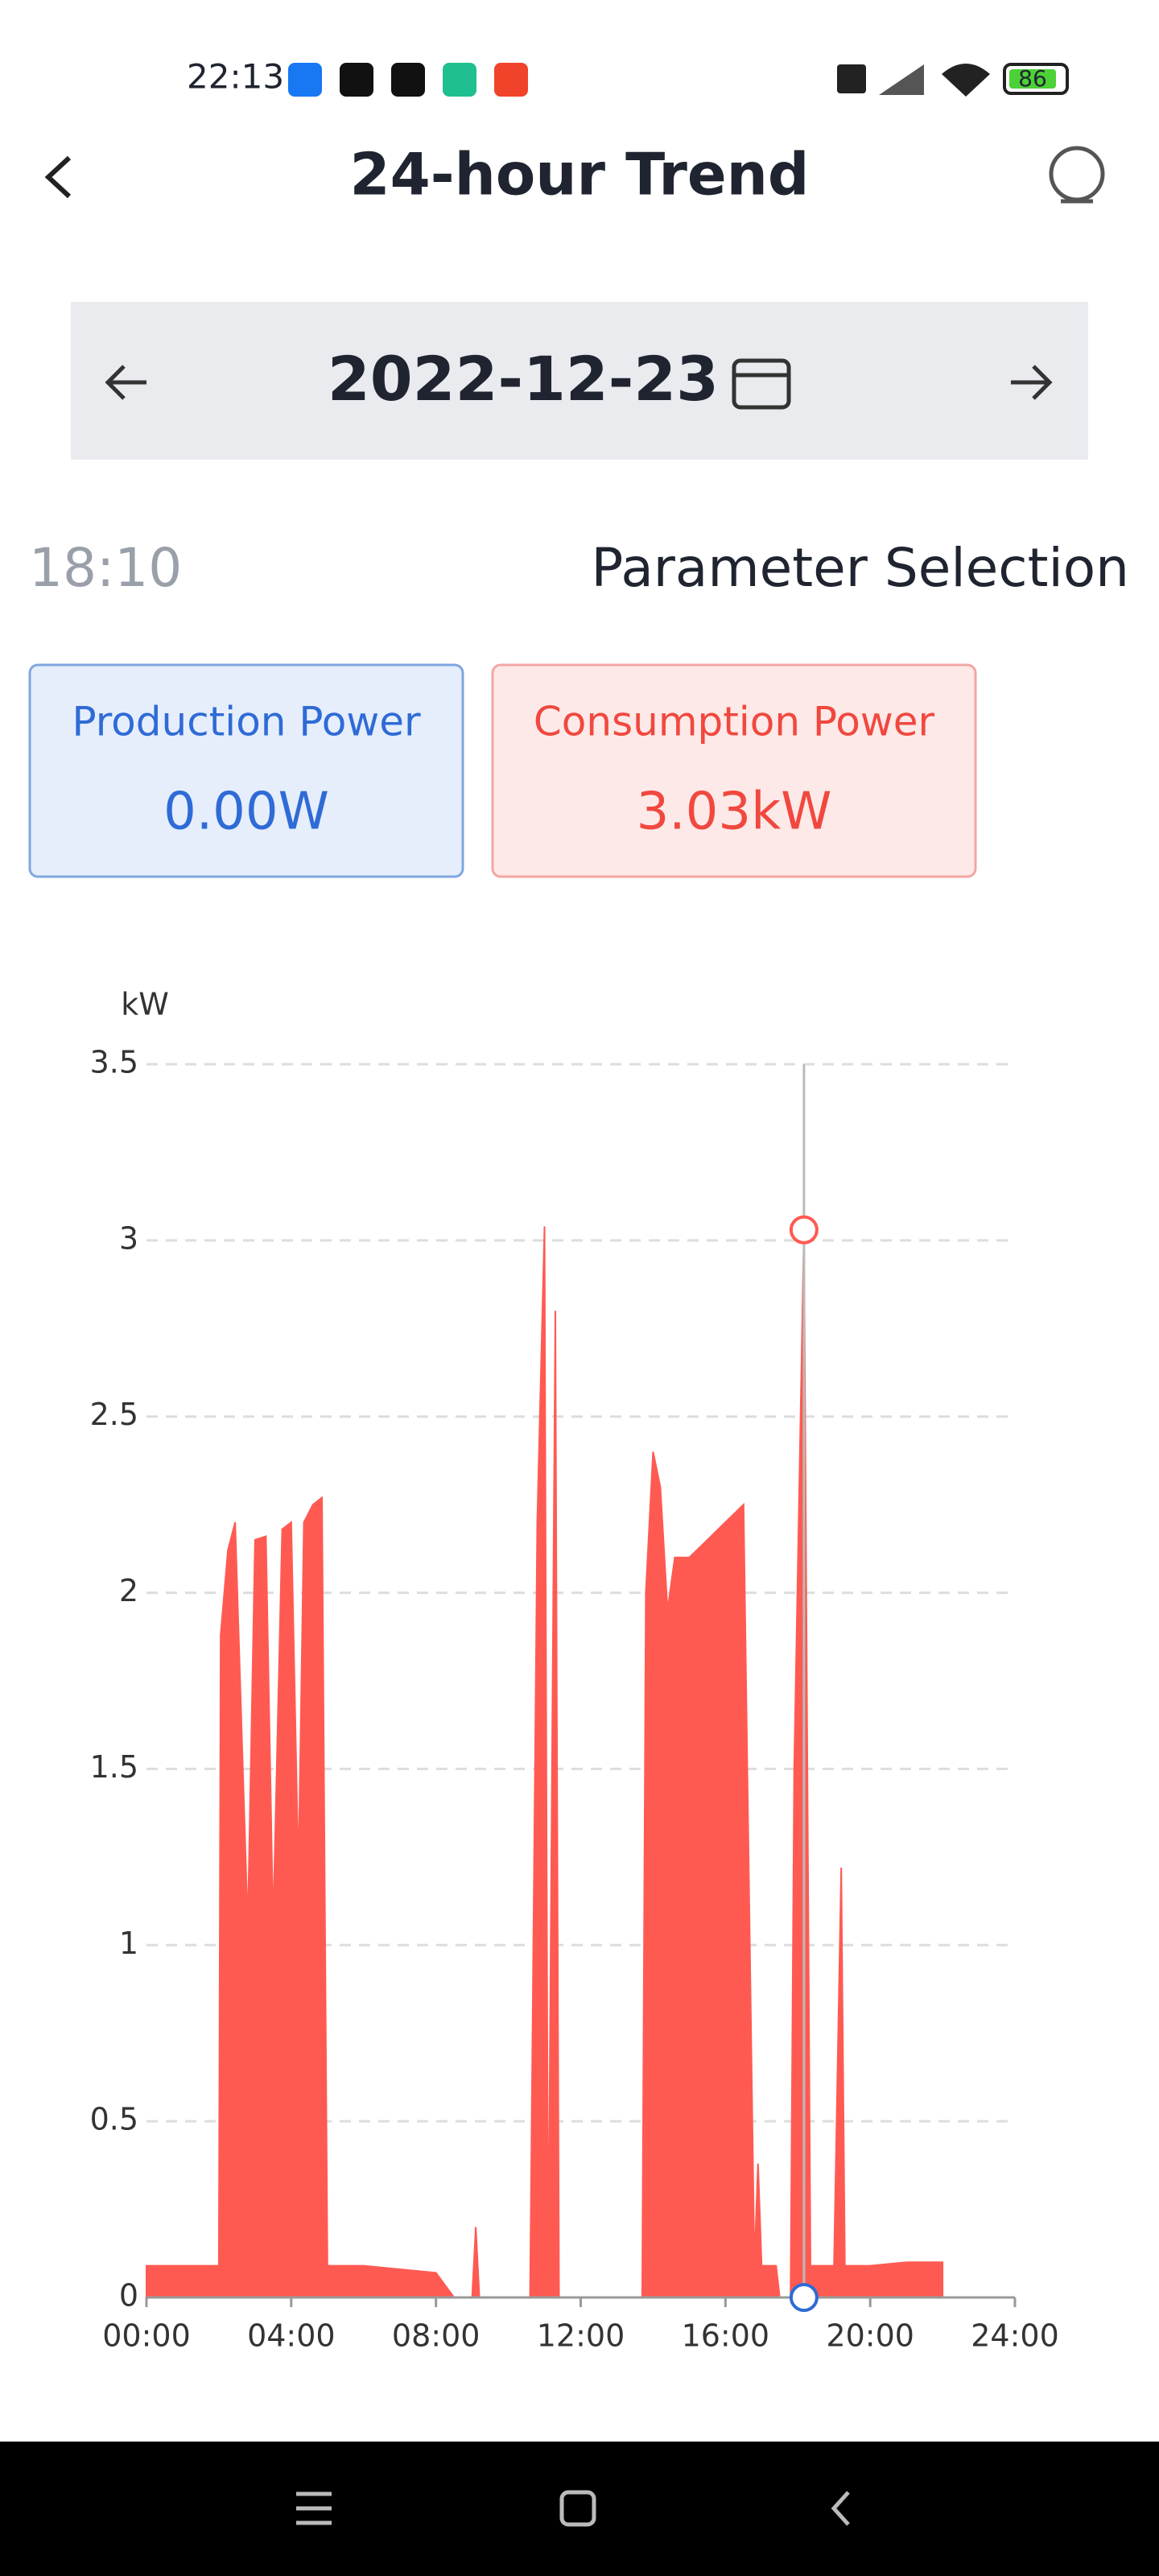 The image size is (1159, 2576). What do you see at coordinates (860, 568) in the screenshot?
I see `parameter-selection: Parameter Selection` at bounding box center [860, 568].